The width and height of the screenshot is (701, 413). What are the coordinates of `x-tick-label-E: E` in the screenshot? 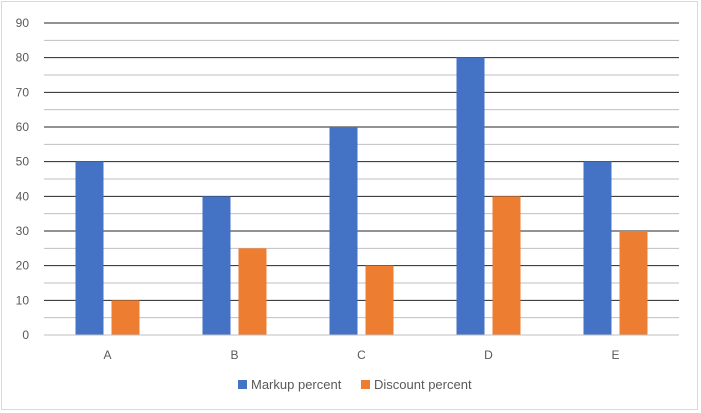 It's located at (615, 355).